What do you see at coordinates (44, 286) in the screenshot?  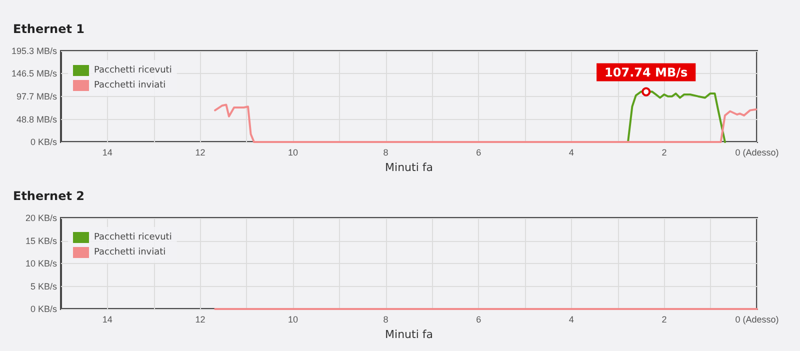 I see `y-tick-label: 5 KB/s` at bounding box center [44, 286].